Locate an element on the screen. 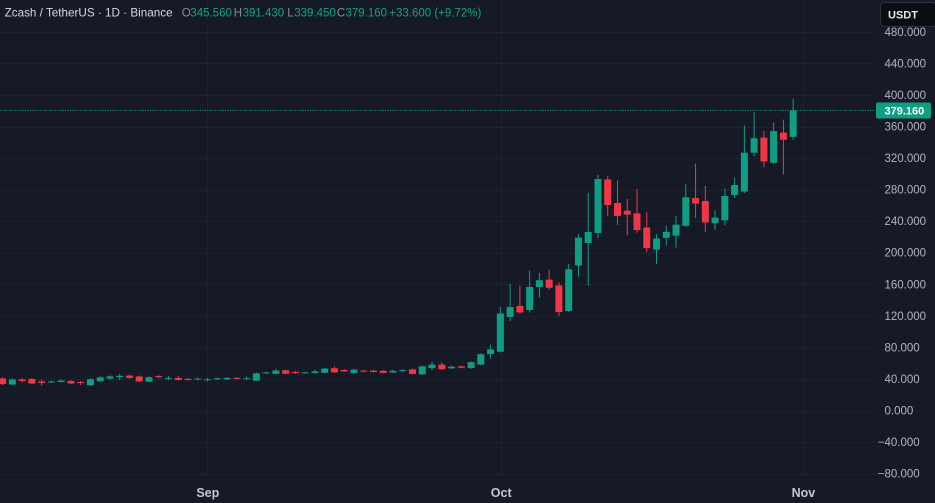 This screenshot has width=935, height=503. svg-text: 80.000 is located at coordinates (902, 348).